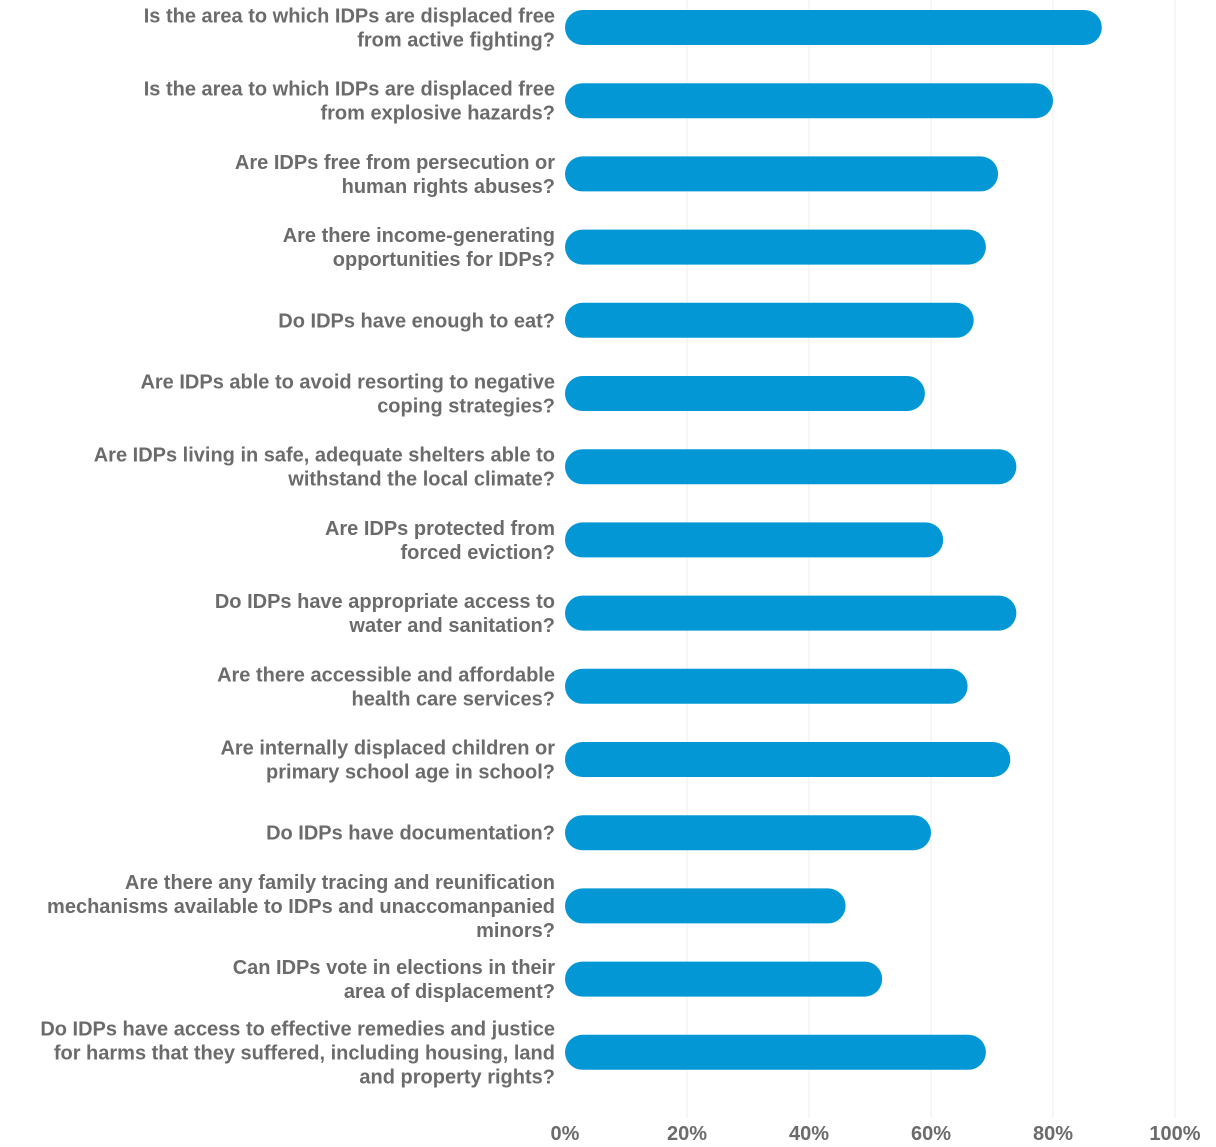 This screenshot has height=1147, width=1216. I want to click on x-tick-label: 20%, so click(687, 1134).